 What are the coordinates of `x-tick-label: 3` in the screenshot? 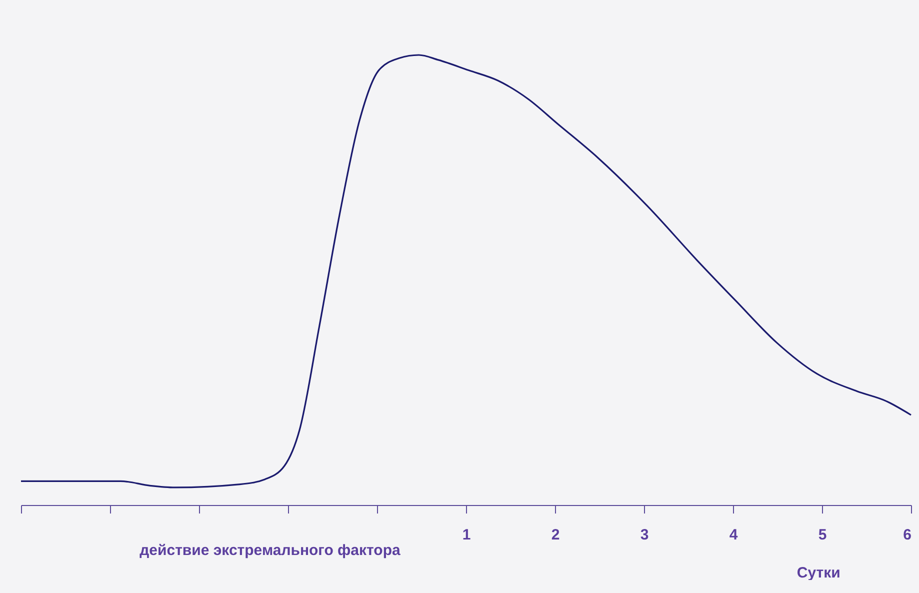 It's located at (644, 535).